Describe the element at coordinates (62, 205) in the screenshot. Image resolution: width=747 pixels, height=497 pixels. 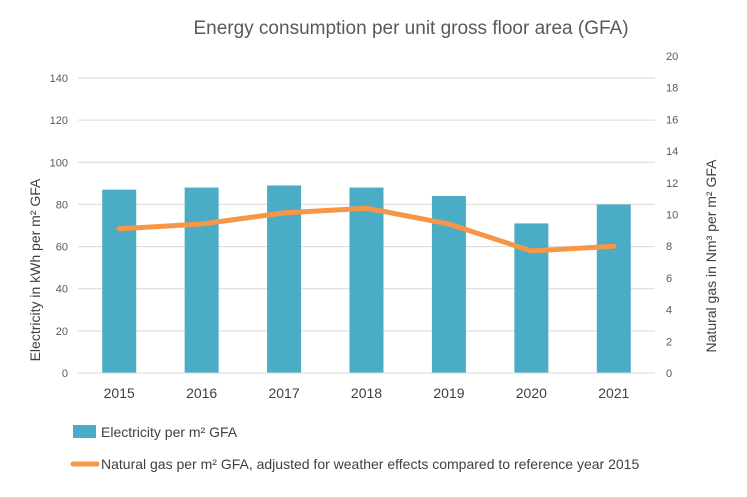
I see `left-tick-label: 80` at that location.